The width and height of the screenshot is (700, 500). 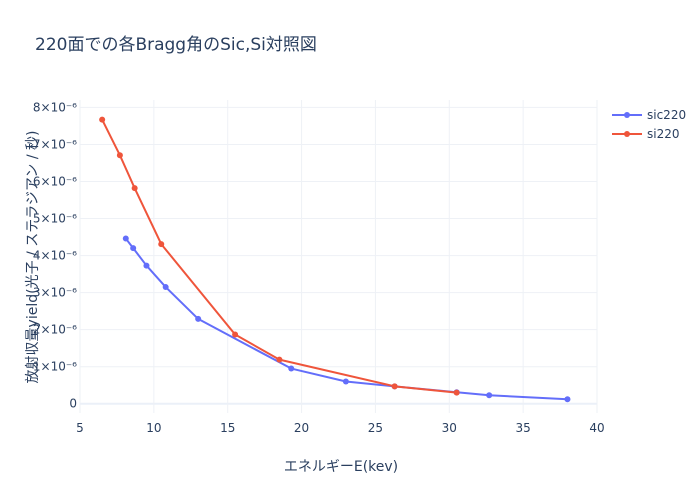 I want to click on y-tick-label: 7×10⁻⁶, so click(x=55, y=144).